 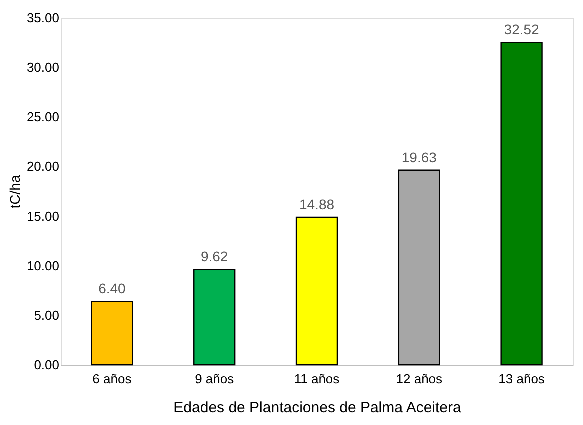 What do you see at coordinates (420, 379) in the screenshot?
I see `x-tick-label: 12 años` at bounding box center [420, 379].